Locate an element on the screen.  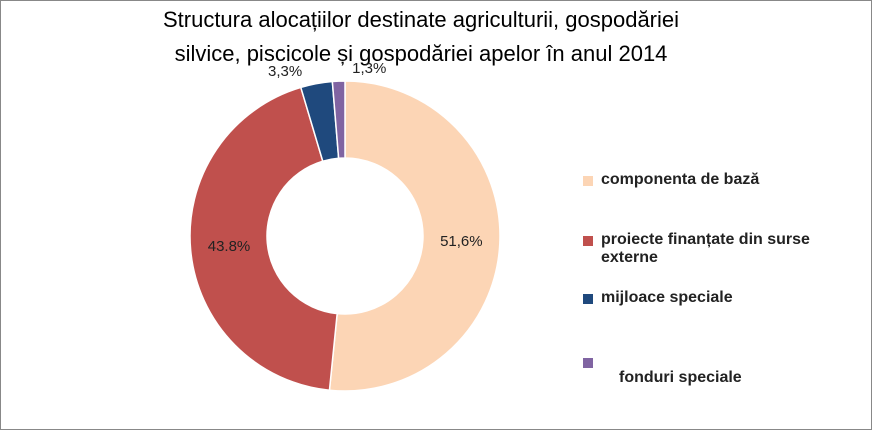
data-label: 1,3% is located at coordinates (369, 68).